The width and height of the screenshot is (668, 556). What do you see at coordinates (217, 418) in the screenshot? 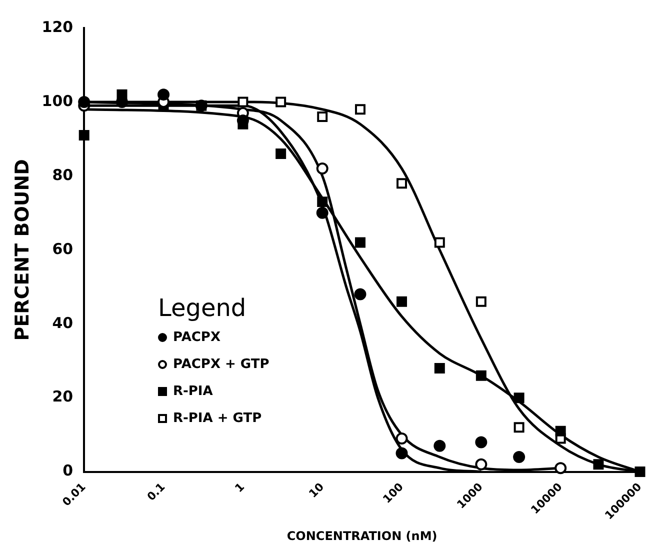
I see `legend-label: R-PIA + GTP` at bounding box center [217, 418].